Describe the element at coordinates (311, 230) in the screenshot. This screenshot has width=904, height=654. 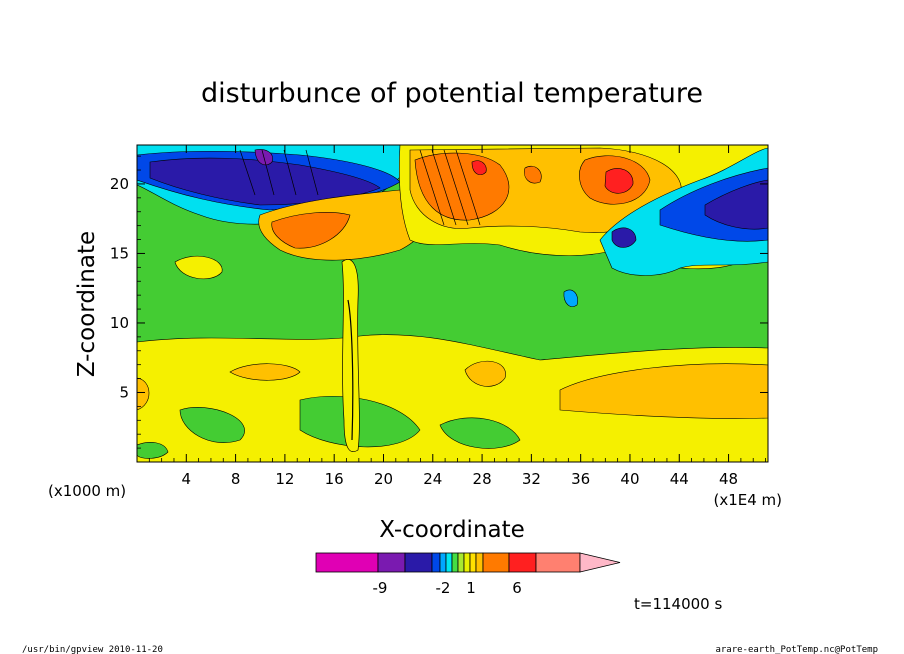
I see `contour-band-orange-upper-mid` at that location.